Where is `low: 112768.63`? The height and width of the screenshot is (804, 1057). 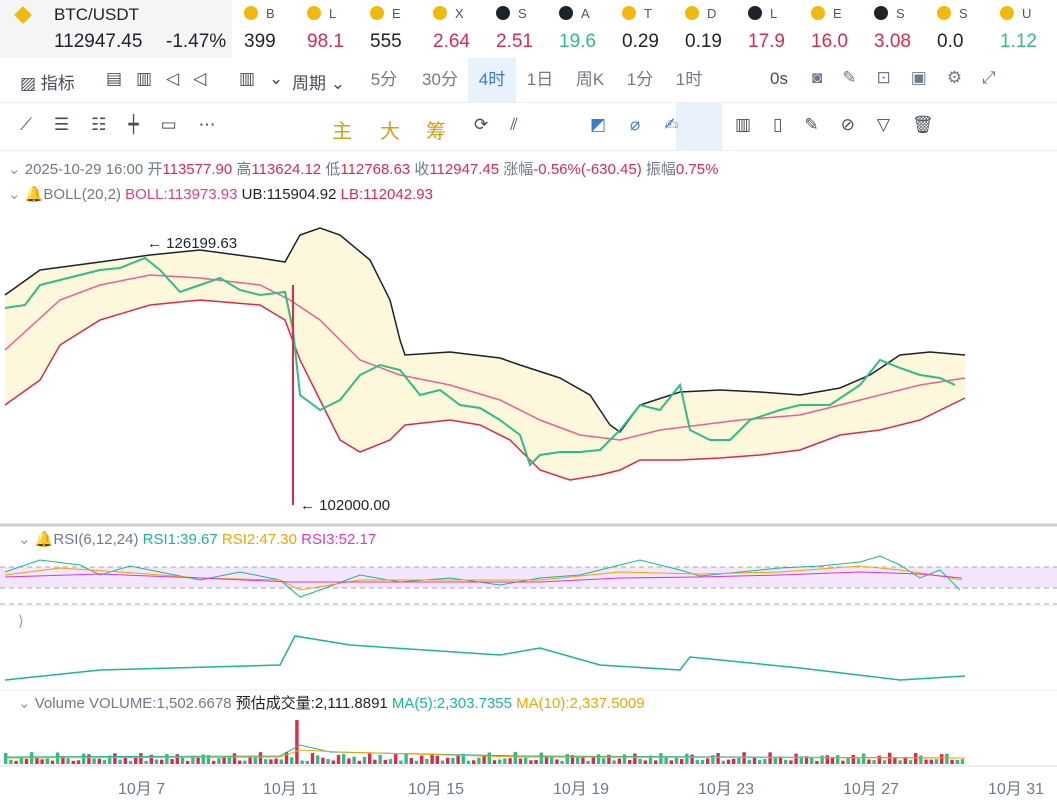 low: 112768.63 is located at coordinates (375, 169).